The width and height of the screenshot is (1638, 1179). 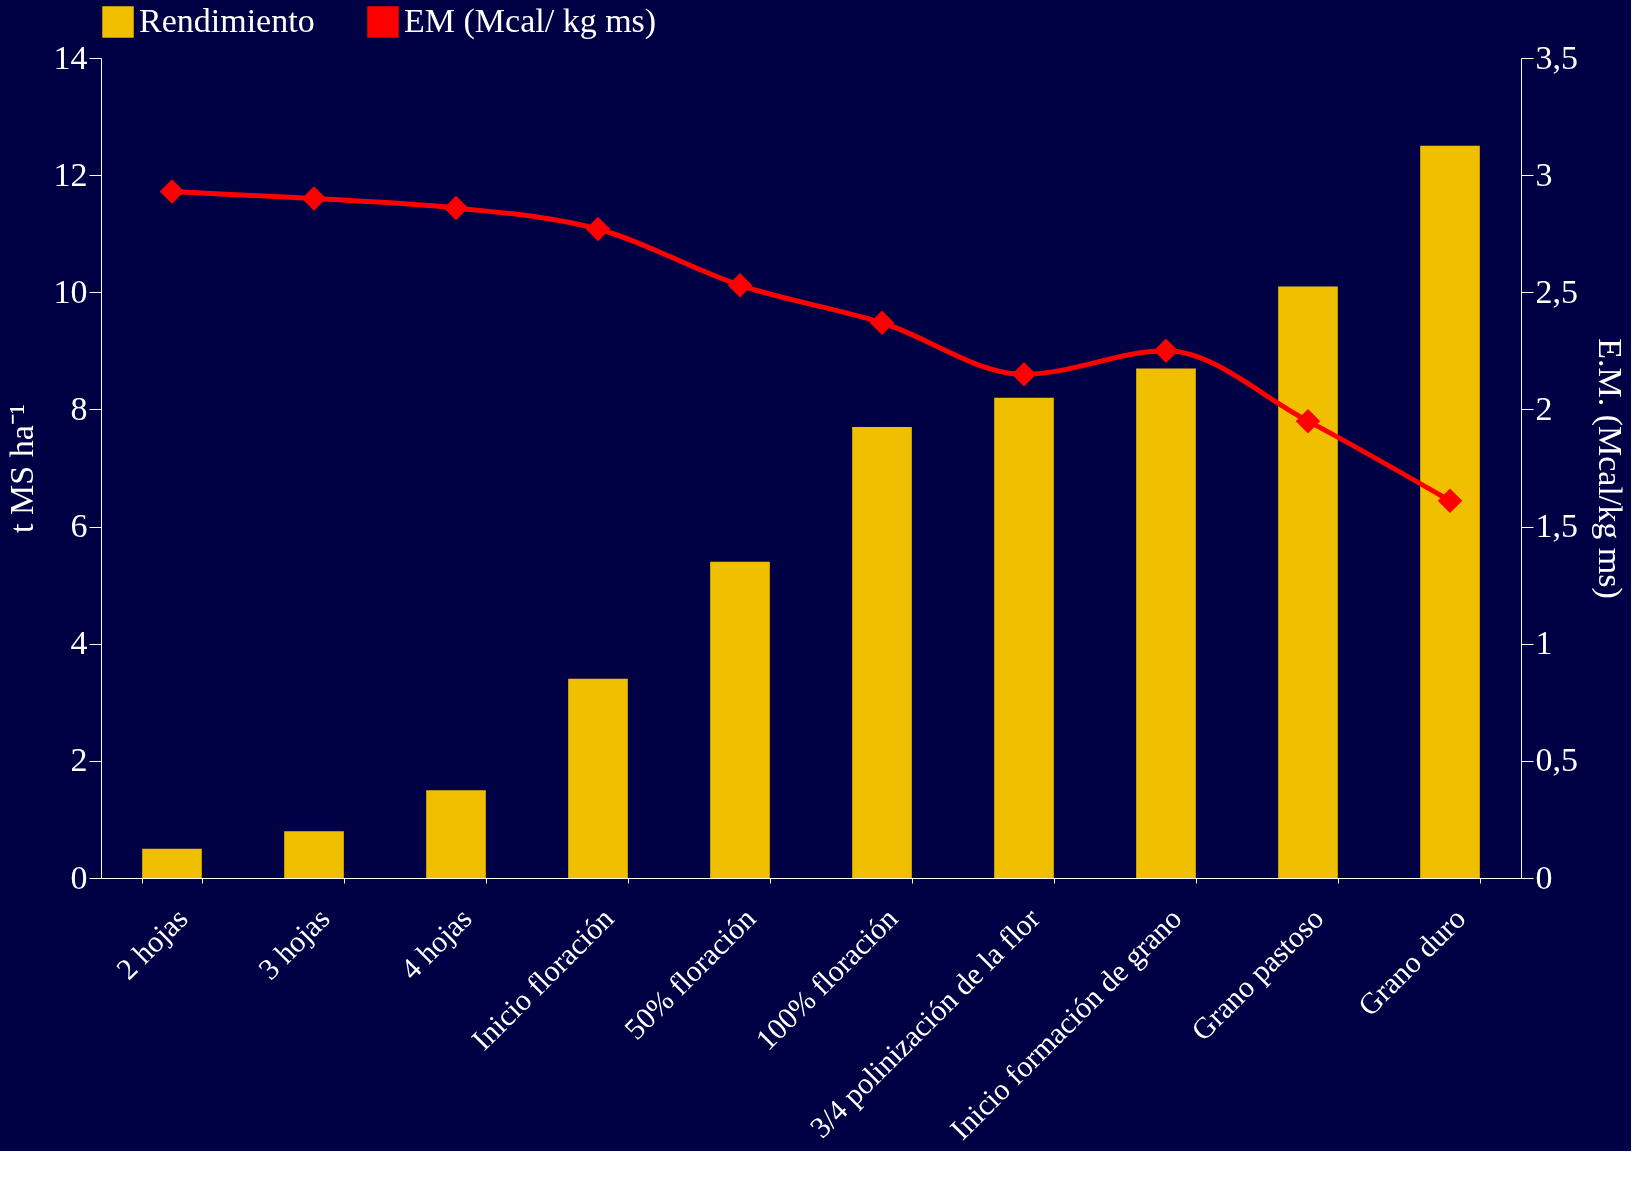 What do you see at coordinates (21, 468) in the screenshot?
I see `y-axis-title: t MS ha⁻¹` at bounding box center [21, 468].